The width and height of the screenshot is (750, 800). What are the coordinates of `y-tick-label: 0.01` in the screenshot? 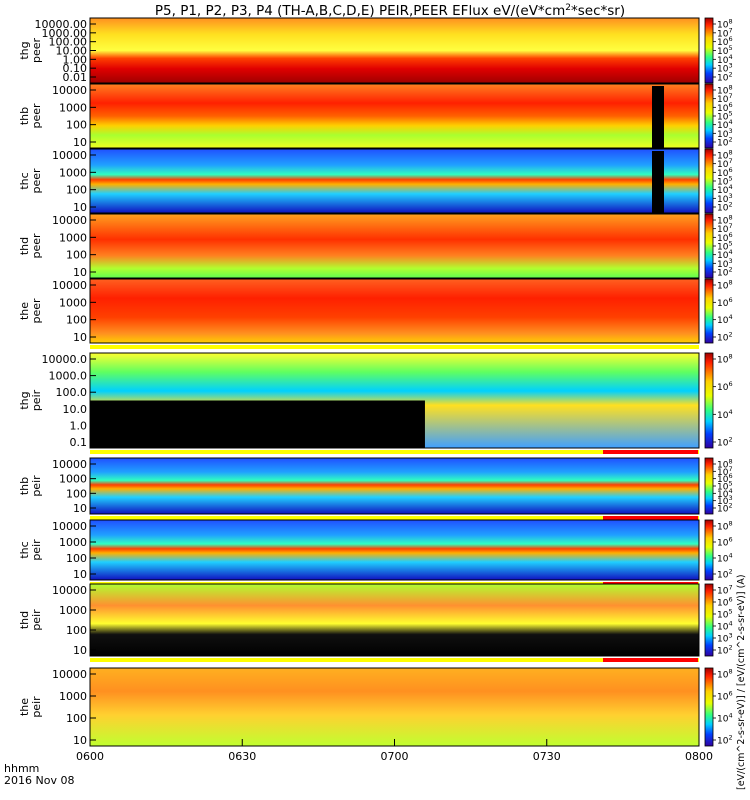 It's located at (75, 77).